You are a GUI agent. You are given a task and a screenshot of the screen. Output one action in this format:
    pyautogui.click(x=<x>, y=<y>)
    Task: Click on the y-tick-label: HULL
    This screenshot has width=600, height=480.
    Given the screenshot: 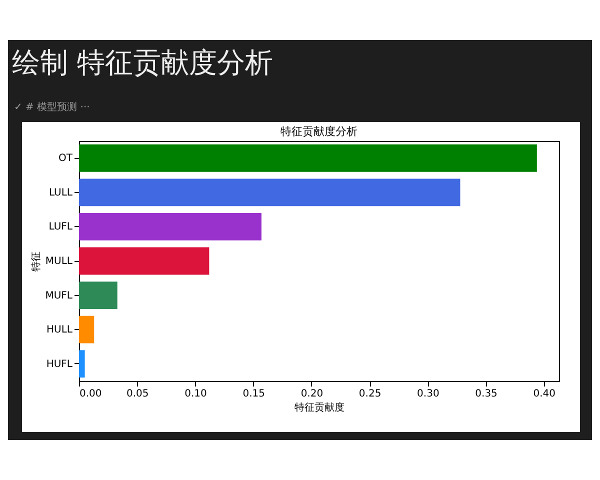 What is the action you would take?
    pyautogui.click(x=59, y=330)
    